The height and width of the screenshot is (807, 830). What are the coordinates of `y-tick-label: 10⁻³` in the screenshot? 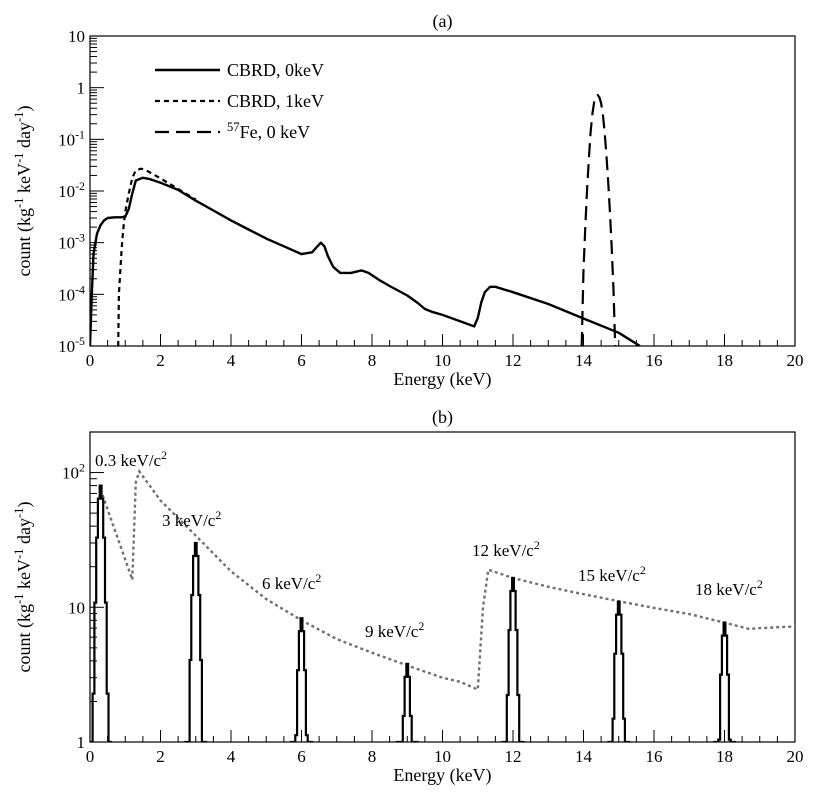 It's located at (71, 242).